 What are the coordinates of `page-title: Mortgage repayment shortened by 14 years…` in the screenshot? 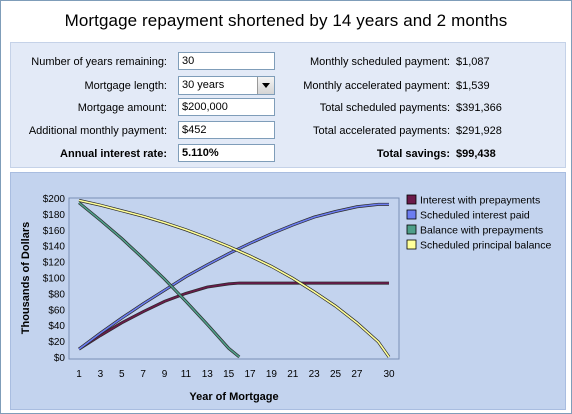 It's located at (286, 20).